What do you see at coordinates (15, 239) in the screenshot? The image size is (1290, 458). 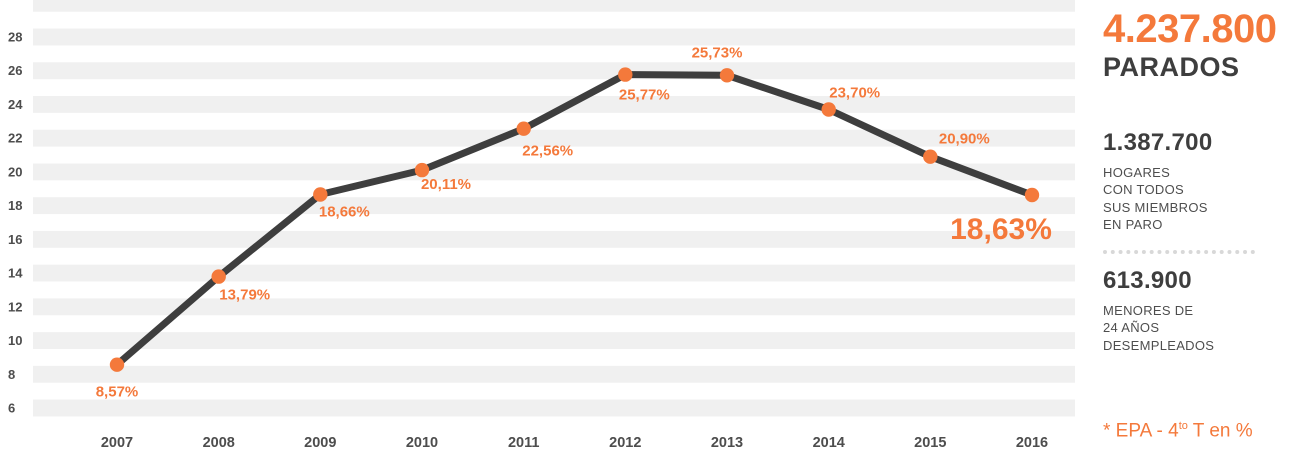 I see `y-axis-tick-label: 16` at bounding box center [15, 239].